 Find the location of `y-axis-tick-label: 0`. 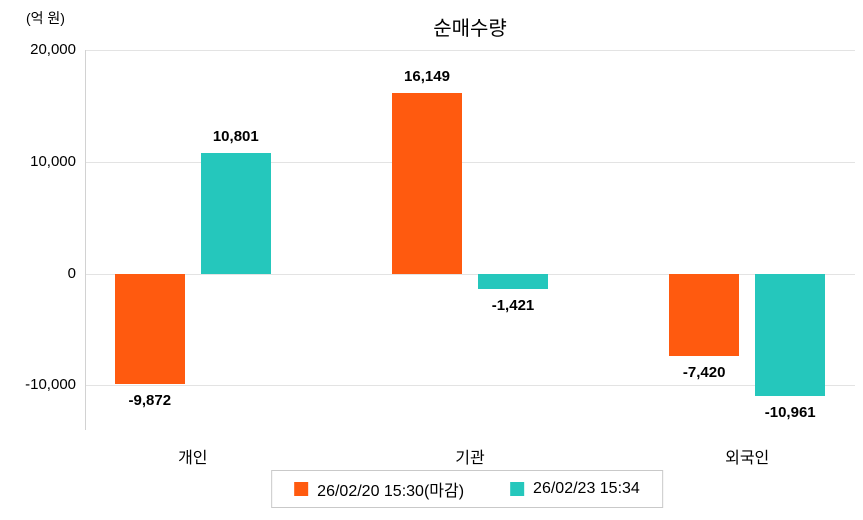

y-axis-tick-label: 0 is located at coordinates (71, 273).